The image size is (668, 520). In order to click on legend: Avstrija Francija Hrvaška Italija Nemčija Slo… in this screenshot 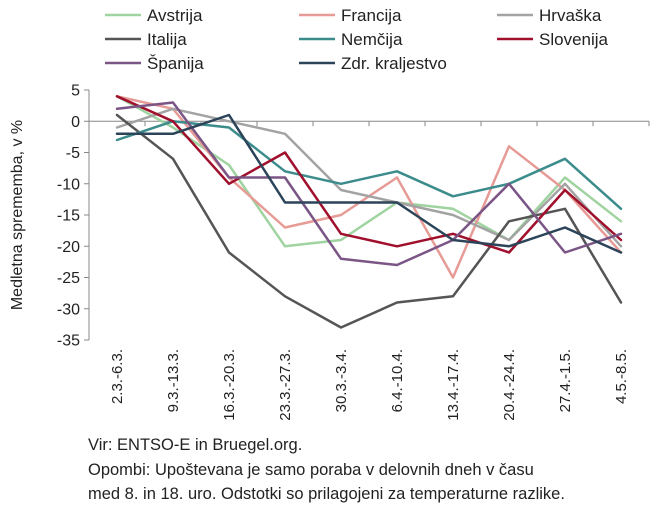, I will do `click(357, 39)`.